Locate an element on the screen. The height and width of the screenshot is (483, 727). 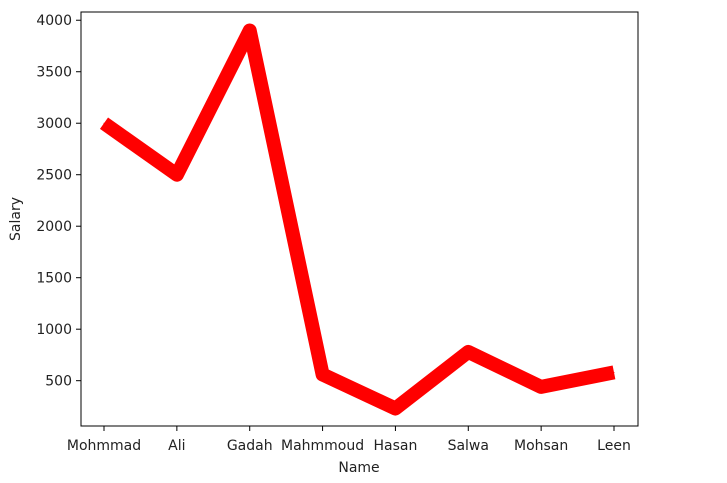
x-tick-label: Leen is located at coordinates (614, 446).